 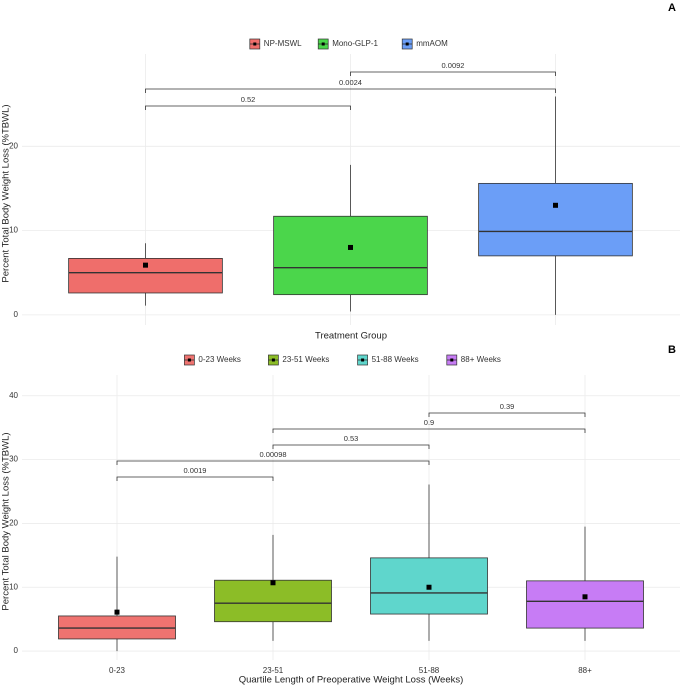 What do you see at coordinates (355, 43) in the screenshot?
I see `legend-label: Mono-GLP-1` at bounding box center [355, 43].